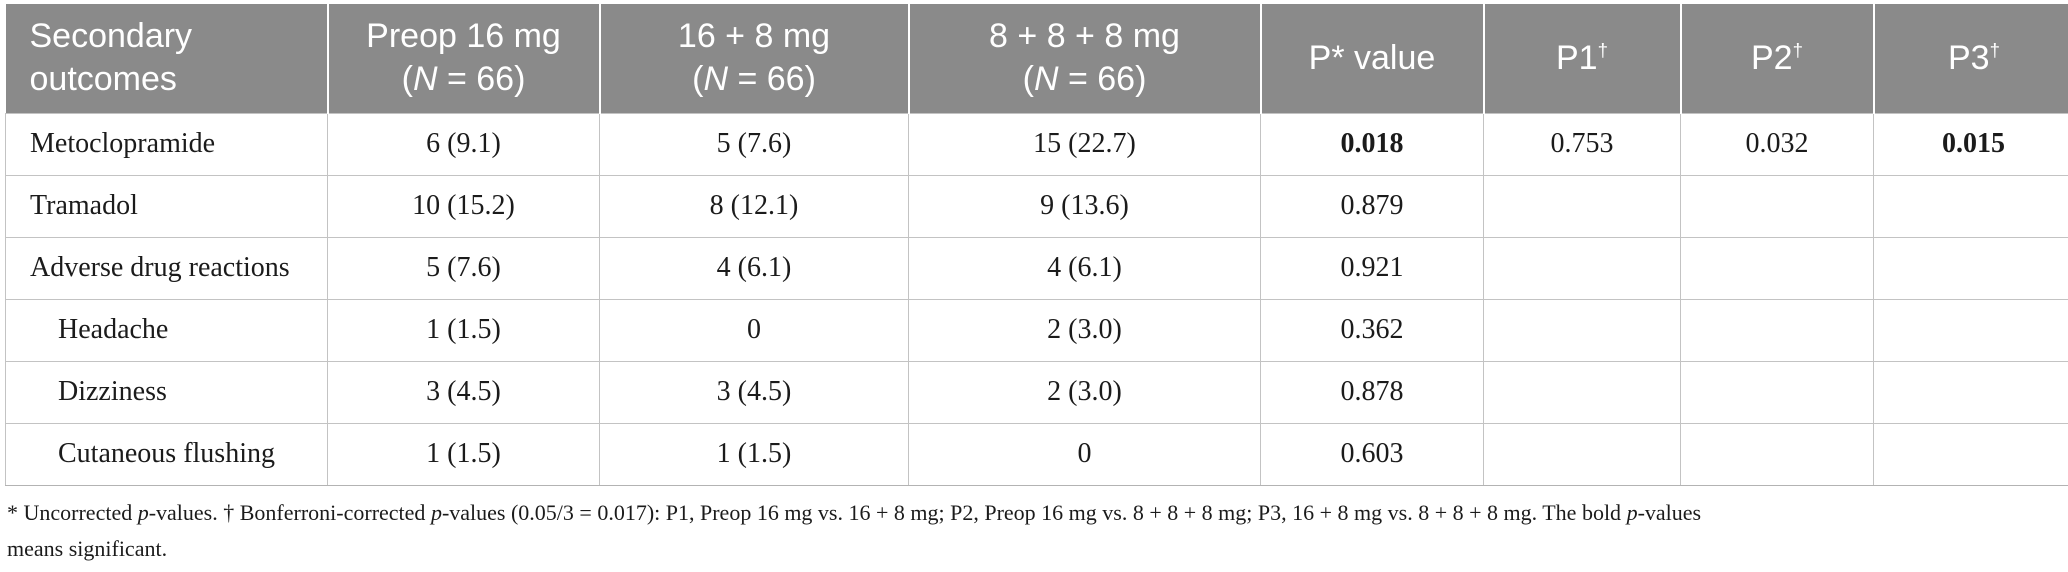  What do you see at coordinates (87, 548) in the screenshot?
I see `text-segment: means significant.` at bounding box center [87, 548].